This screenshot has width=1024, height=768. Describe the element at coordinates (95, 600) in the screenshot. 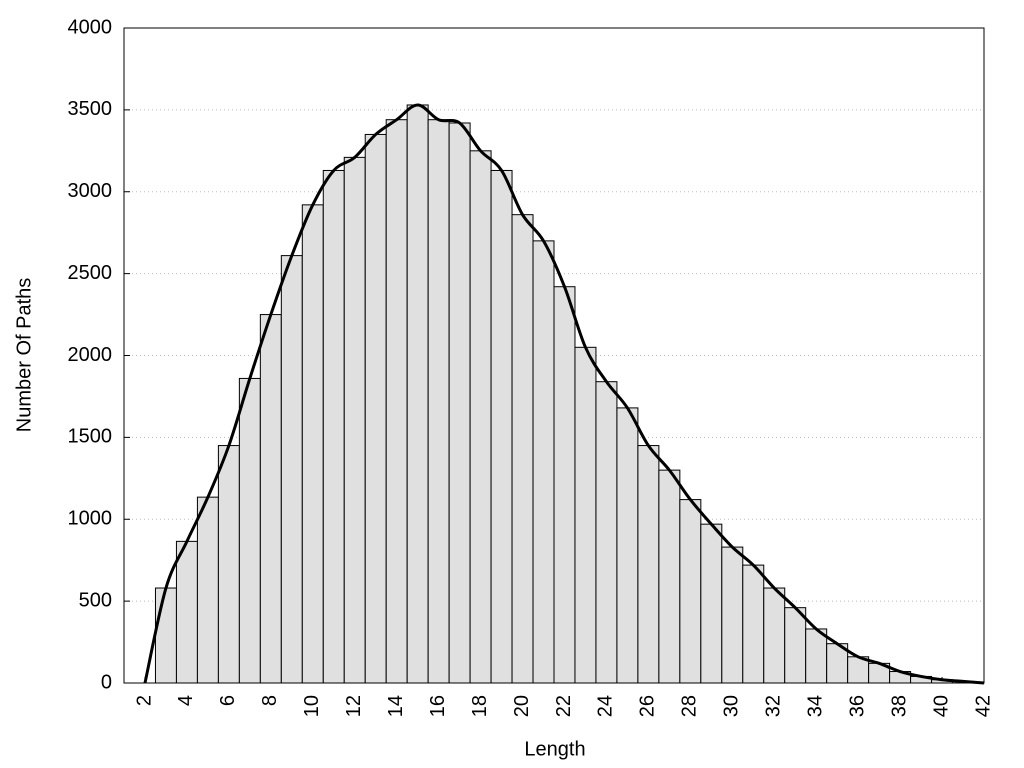

I see `y-tick-label: 500` at that location.